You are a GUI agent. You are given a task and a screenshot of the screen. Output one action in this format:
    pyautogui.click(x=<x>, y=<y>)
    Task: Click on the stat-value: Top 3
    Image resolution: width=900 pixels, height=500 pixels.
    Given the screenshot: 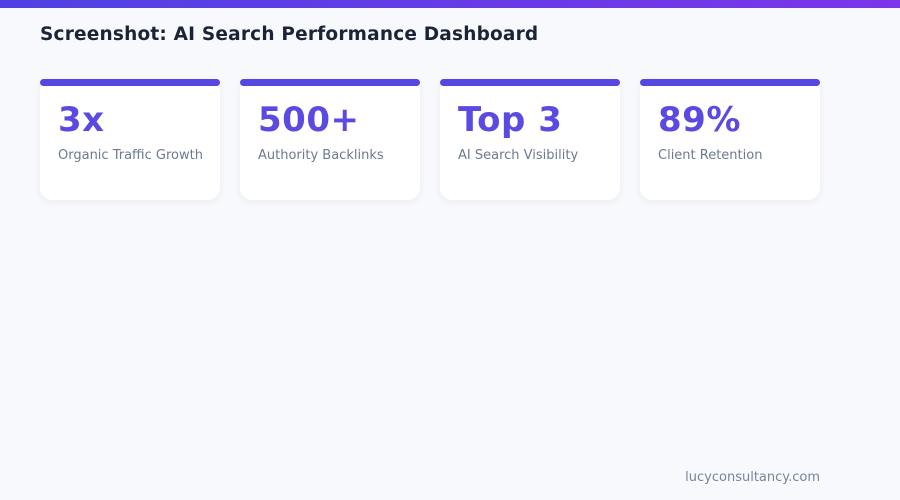 What is the action you would take?
    pyautogui.click(x=510, y=120)
    